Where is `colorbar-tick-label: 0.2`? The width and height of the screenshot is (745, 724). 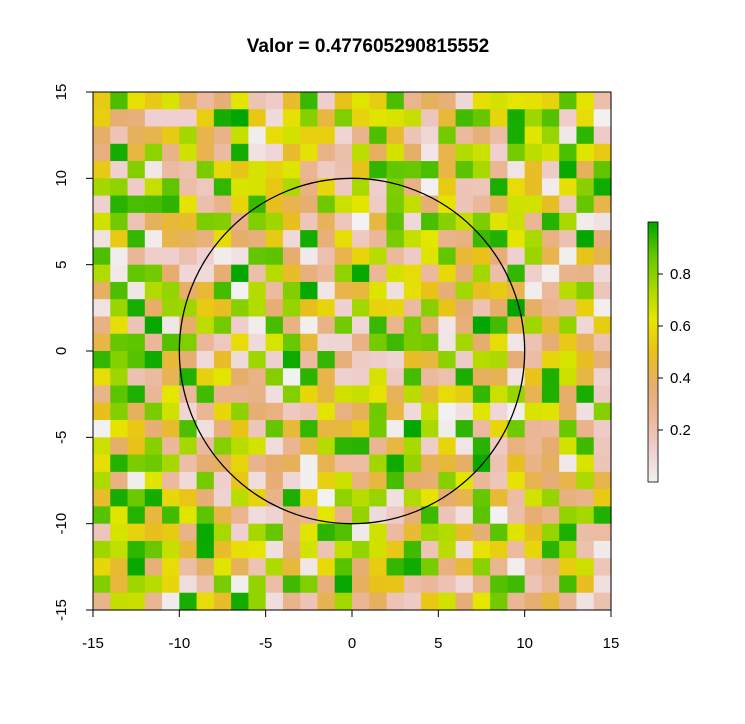 colorbar-tick-label: 0.2 is located at coordinates (680, 430).